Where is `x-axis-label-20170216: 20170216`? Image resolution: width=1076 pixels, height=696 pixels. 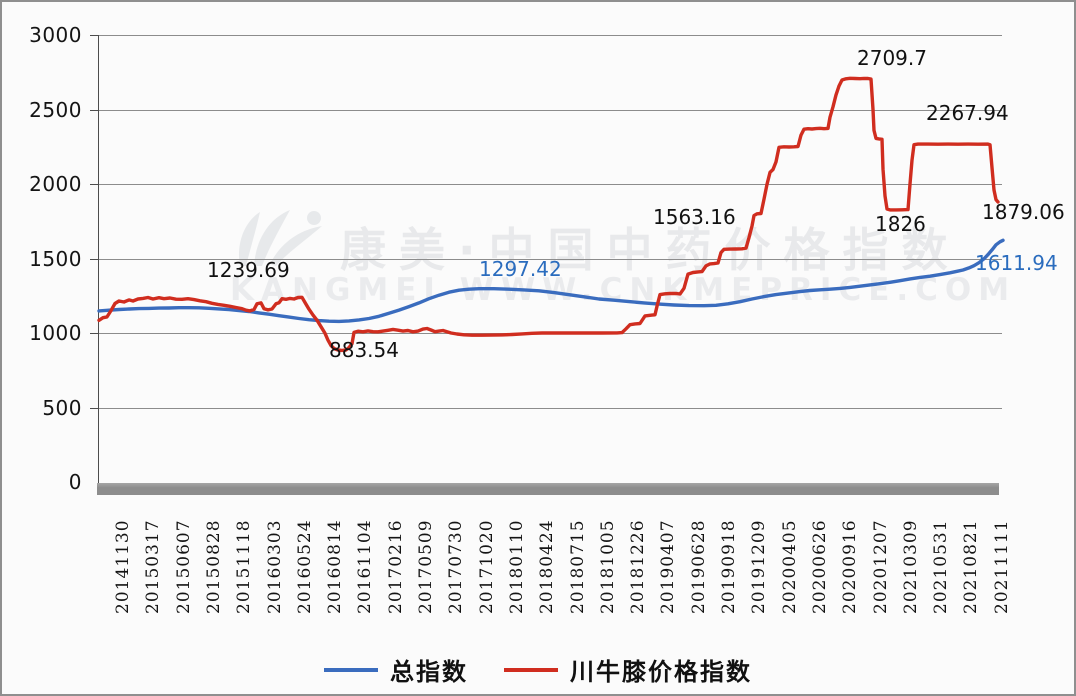 x-axis-label-20170216: 20170216 is located at coordinates (395, 566).